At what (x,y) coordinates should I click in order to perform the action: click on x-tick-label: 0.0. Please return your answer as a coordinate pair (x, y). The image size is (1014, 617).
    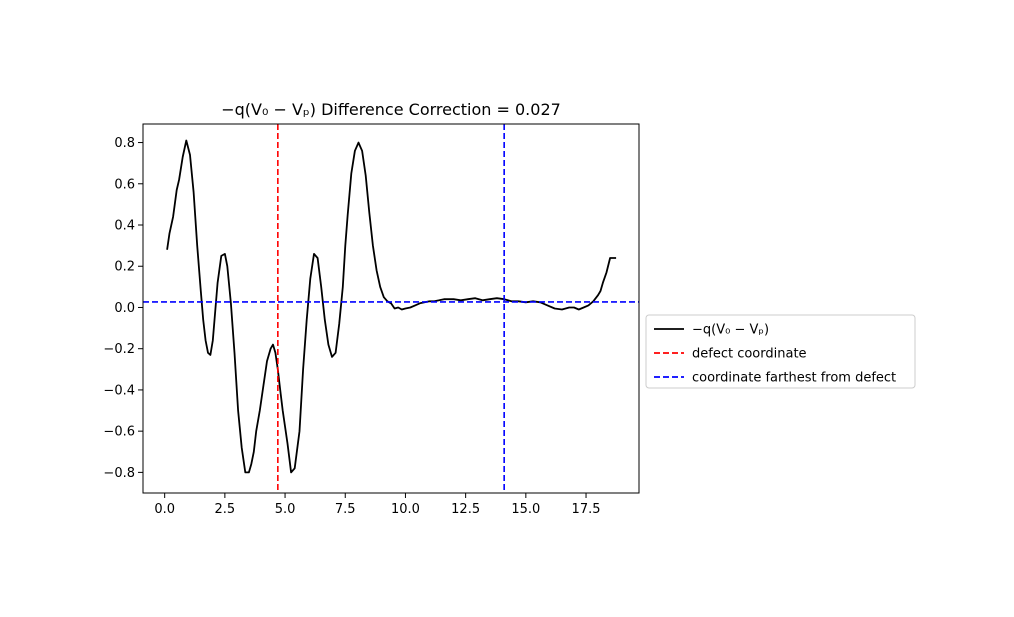
    Looking at the image, I should click on (164, 509).